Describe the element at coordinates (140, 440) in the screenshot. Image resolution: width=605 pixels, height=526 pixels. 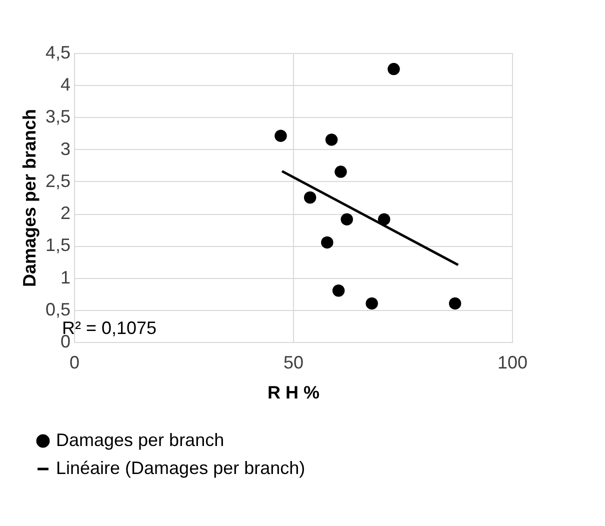
I see `legend-label: Damages per branch` at that location.